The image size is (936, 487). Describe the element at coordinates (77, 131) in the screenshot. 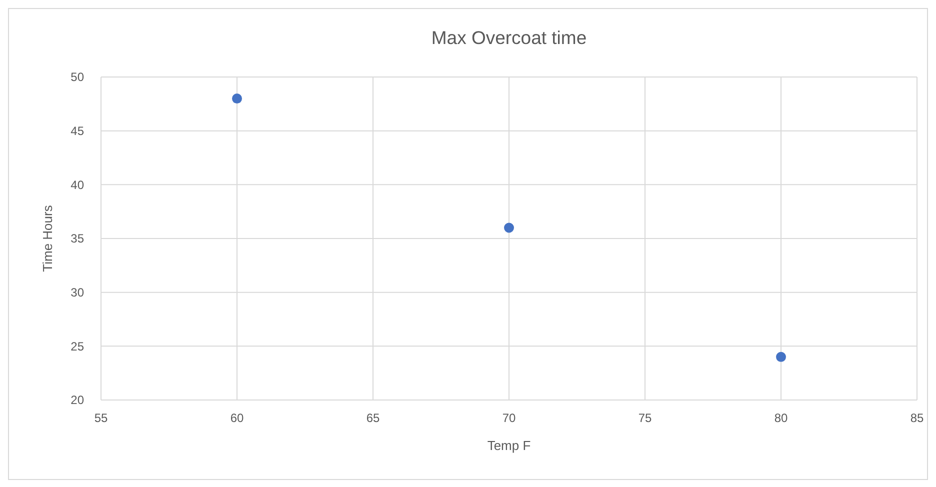

I see `y-tick-label: 45` at that location.